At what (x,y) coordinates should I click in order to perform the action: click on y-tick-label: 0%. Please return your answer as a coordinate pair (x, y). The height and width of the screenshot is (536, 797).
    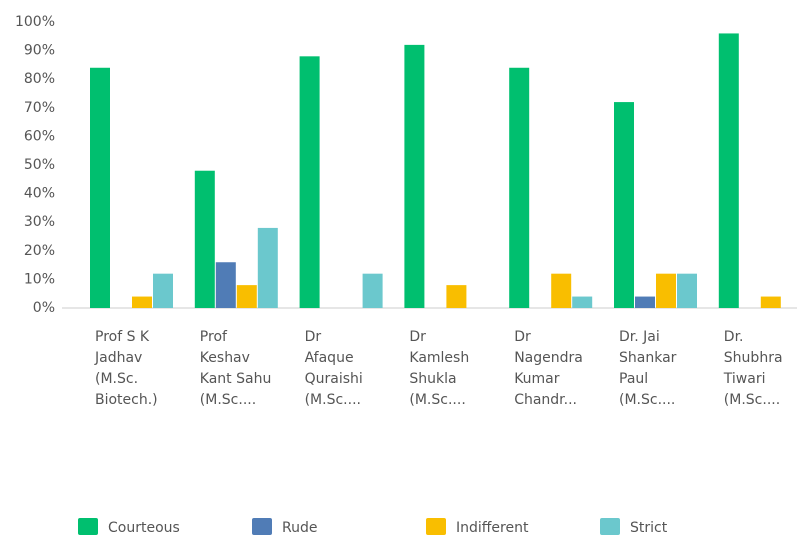
    Looking at the image, I should click on (44, 308).